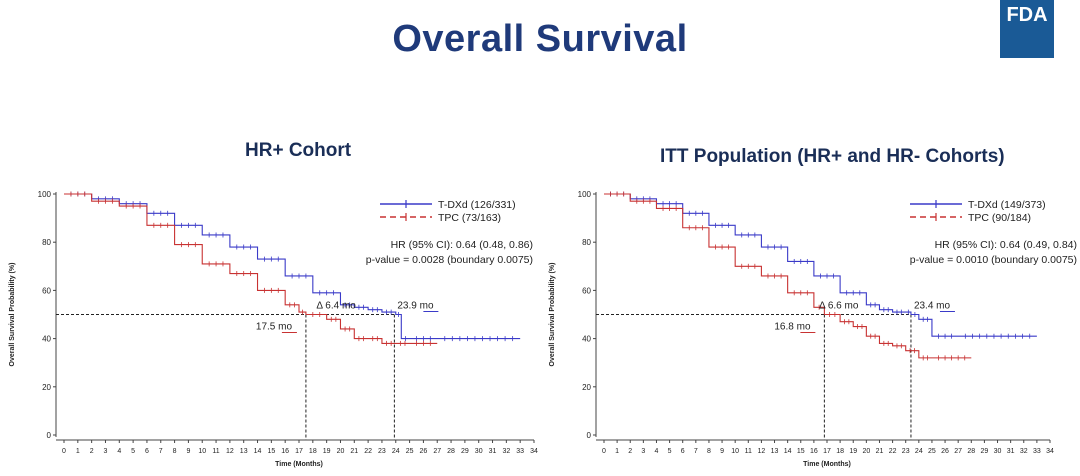 This screenshot has height=476, width=1080. I want to click on km-curve-tpc, so click(788, 276).